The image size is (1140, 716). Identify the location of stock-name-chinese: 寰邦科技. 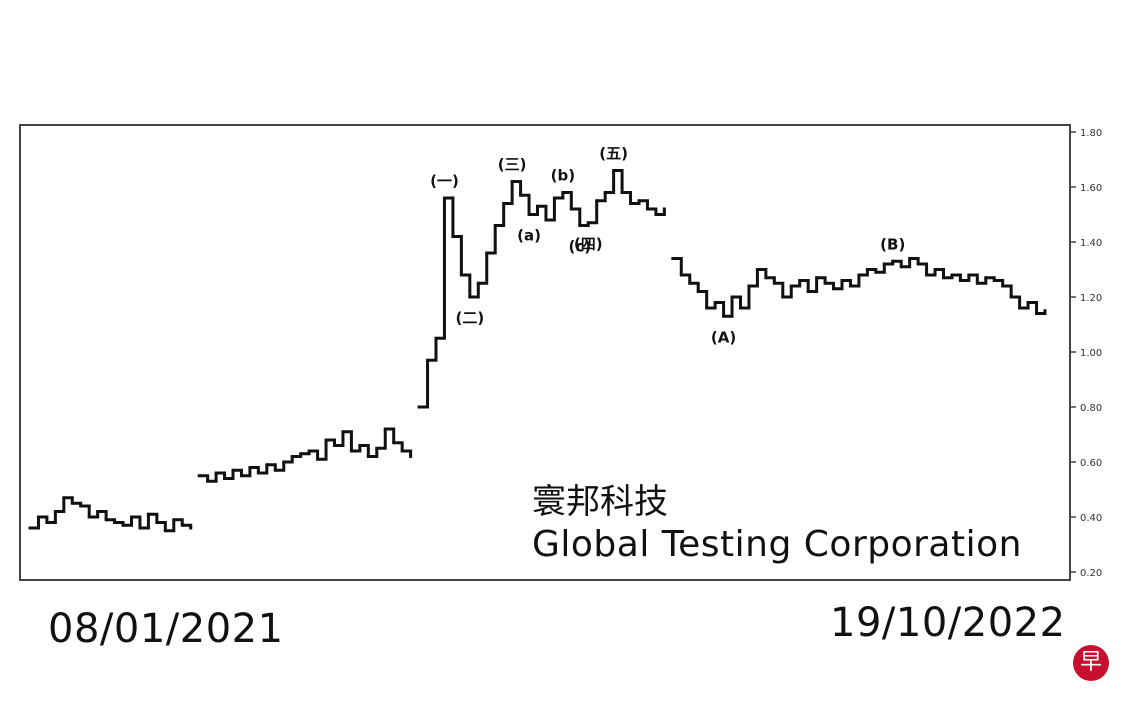
(600, 502).